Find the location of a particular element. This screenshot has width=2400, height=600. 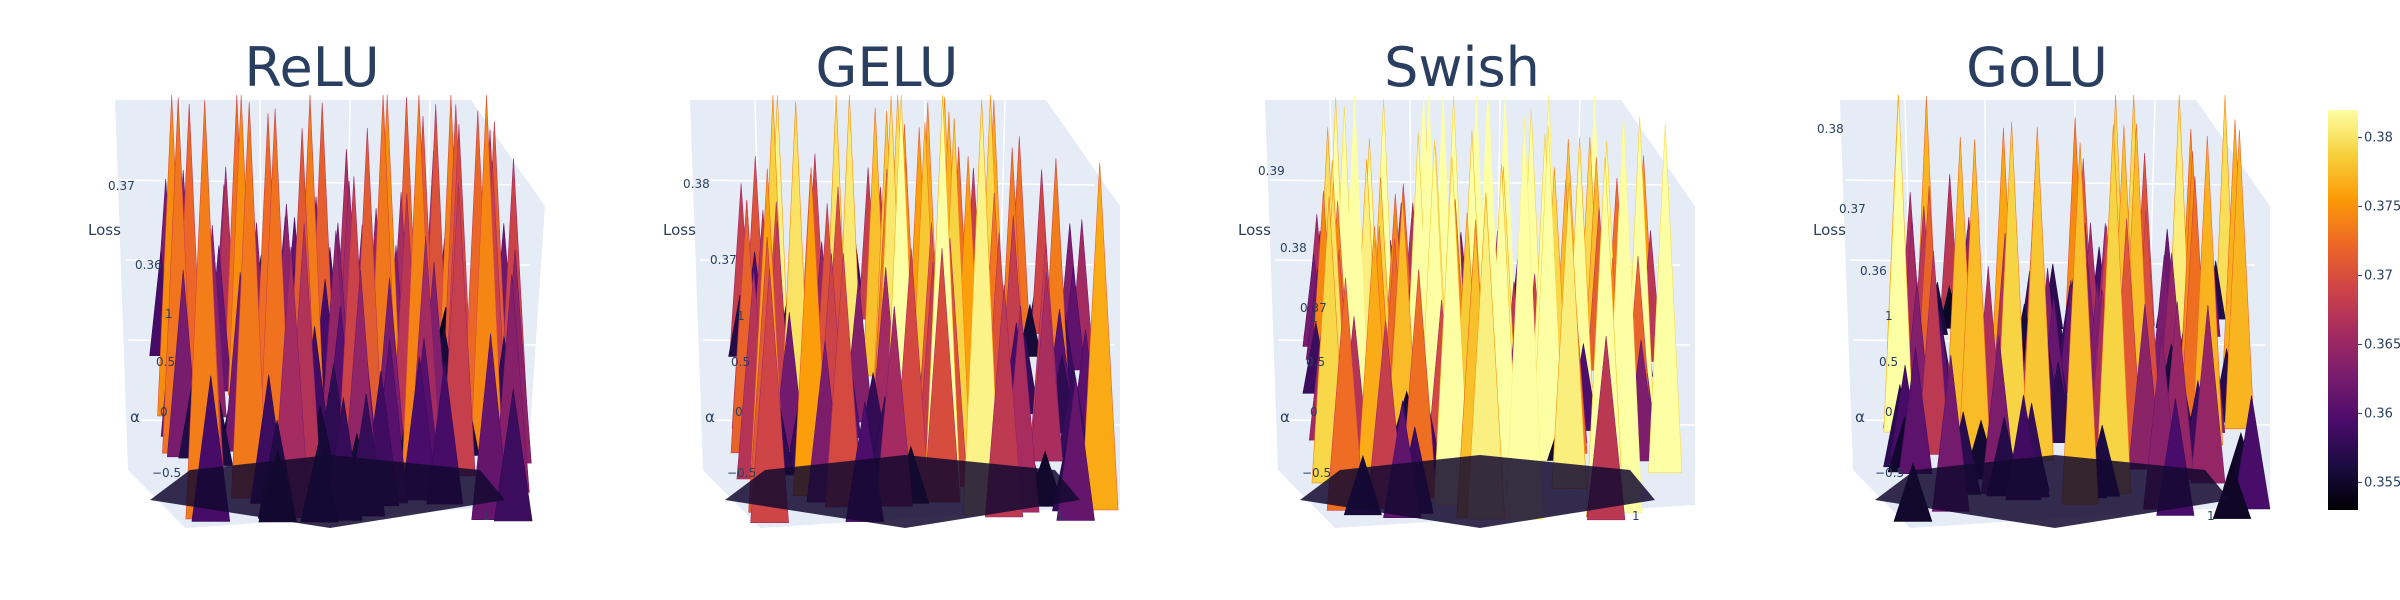

colorbar: 0.38 0.375 0.37 0.365 0.36 0.355 is located at coordinates (2364, 310).